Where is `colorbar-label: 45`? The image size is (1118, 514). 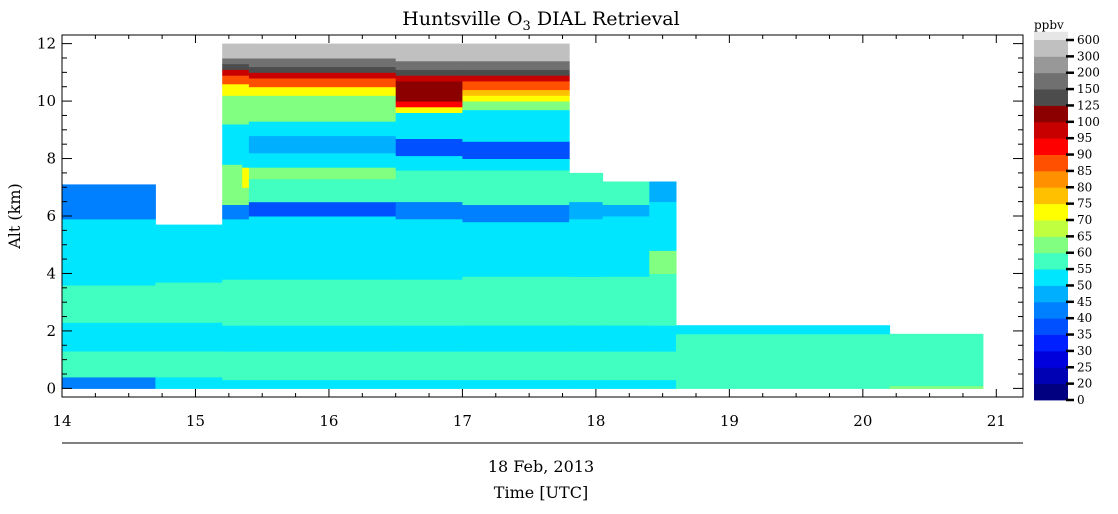 colorbar-label: 45 is located at coordinates (1084, 302).